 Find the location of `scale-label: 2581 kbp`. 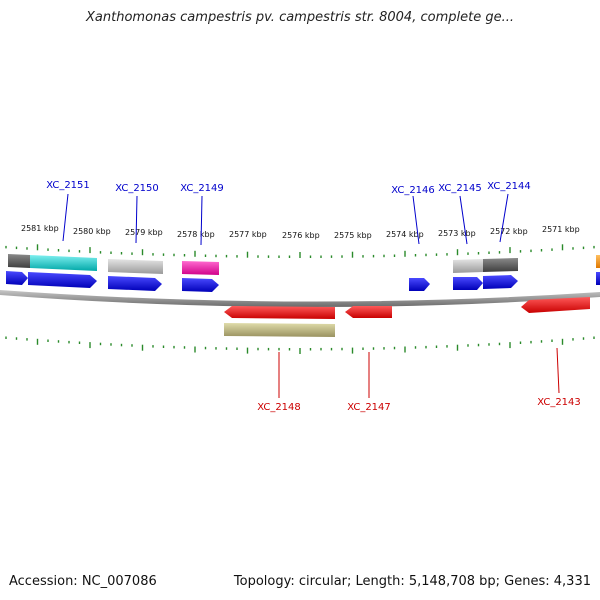

scale-label: 2581 kbp is located at coordinates (40, 228).